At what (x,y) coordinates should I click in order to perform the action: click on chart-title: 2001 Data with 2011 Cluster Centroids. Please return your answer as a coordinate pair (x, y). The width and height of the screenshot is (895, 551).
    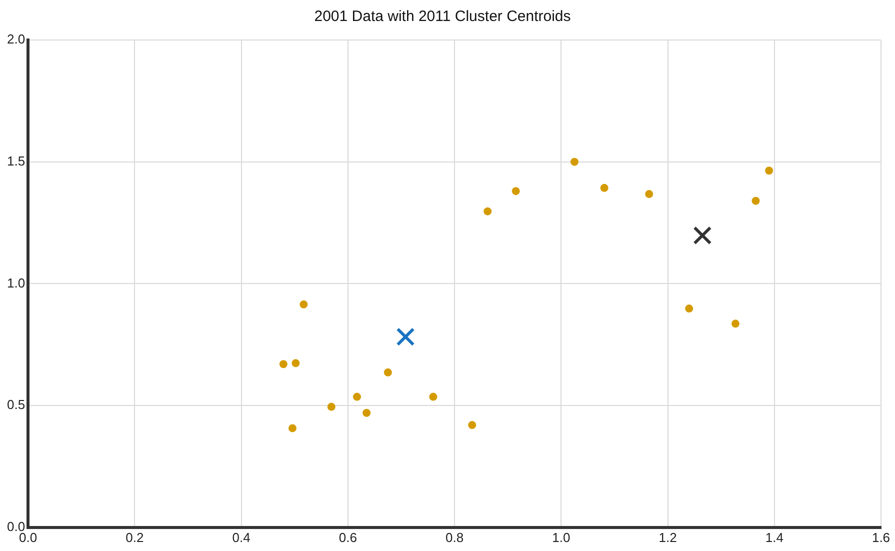
    Looking at the image, I should click on (442, 17).